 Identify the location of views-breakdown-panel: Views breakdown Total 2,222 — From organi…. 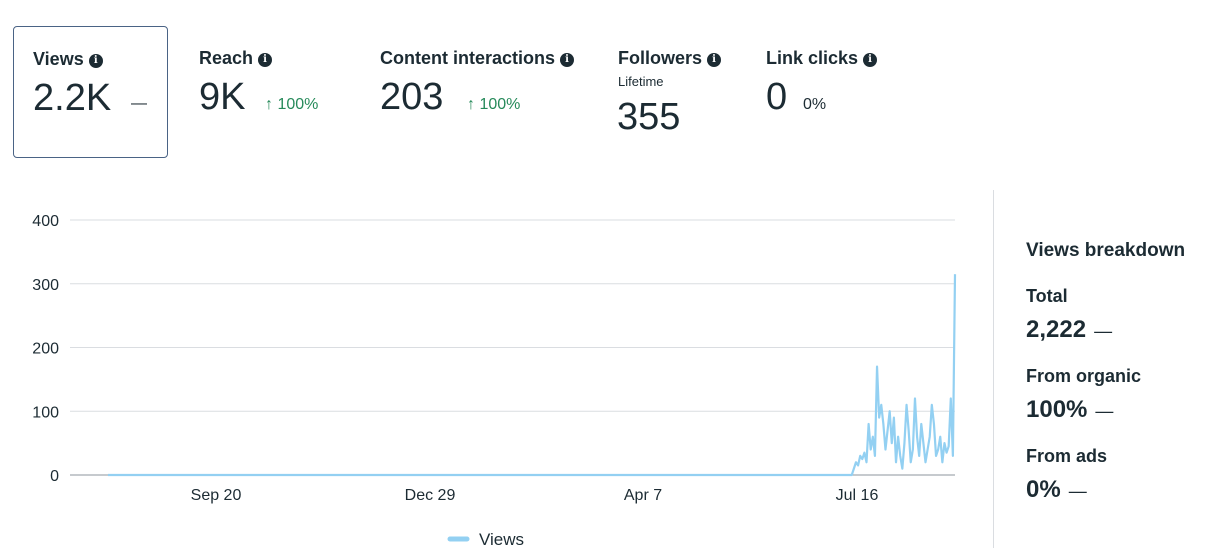
(1116, 371).